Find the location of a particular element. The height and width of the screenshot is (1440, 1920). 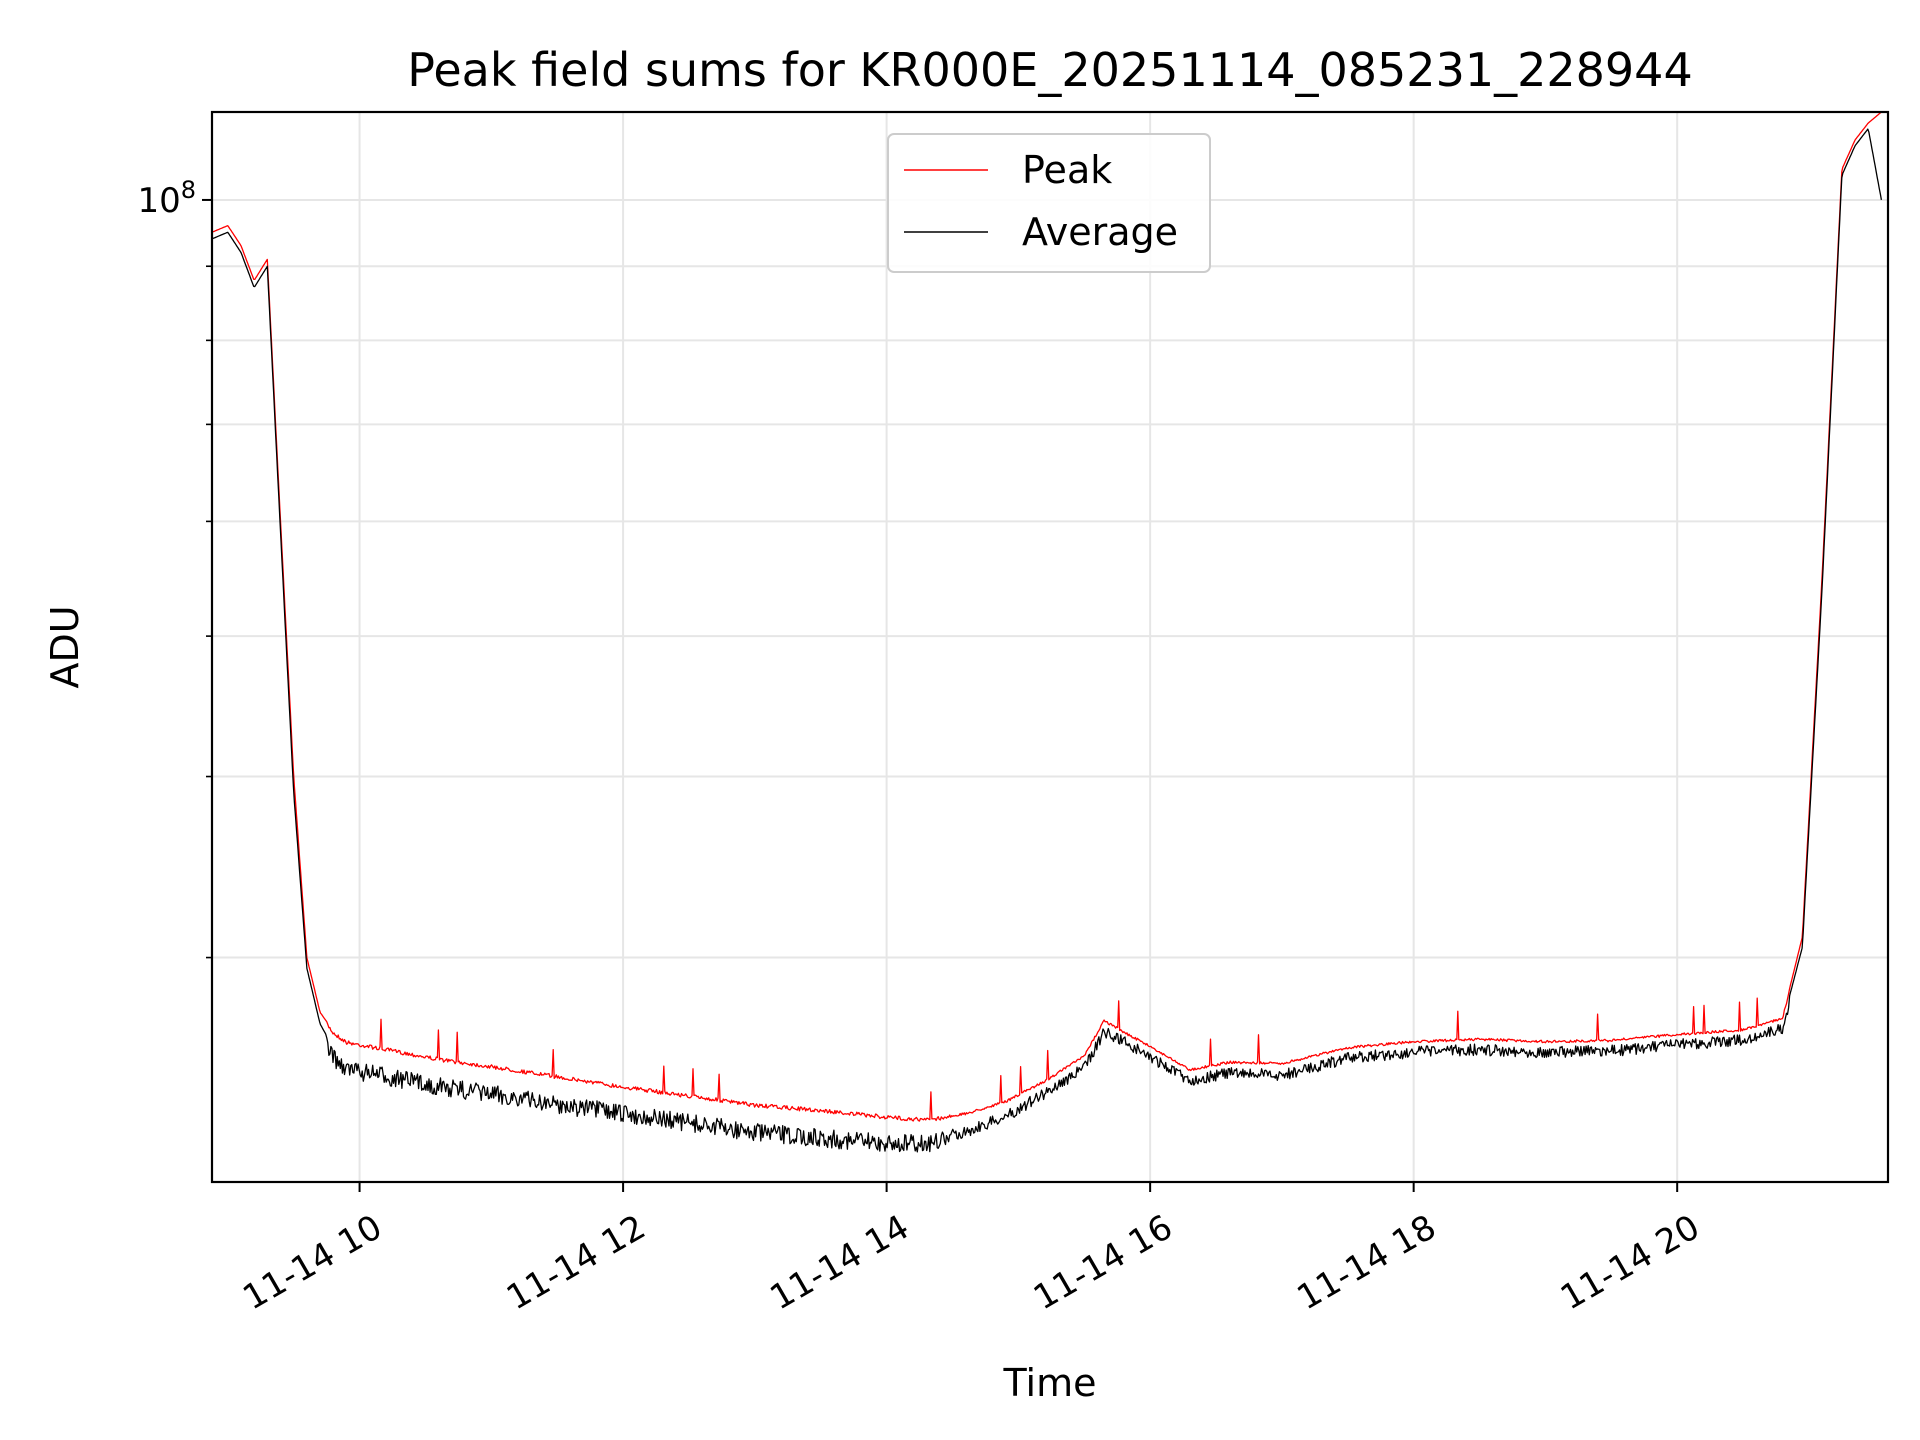

y-axis-label: ADU is located at coordinates (65, 646).